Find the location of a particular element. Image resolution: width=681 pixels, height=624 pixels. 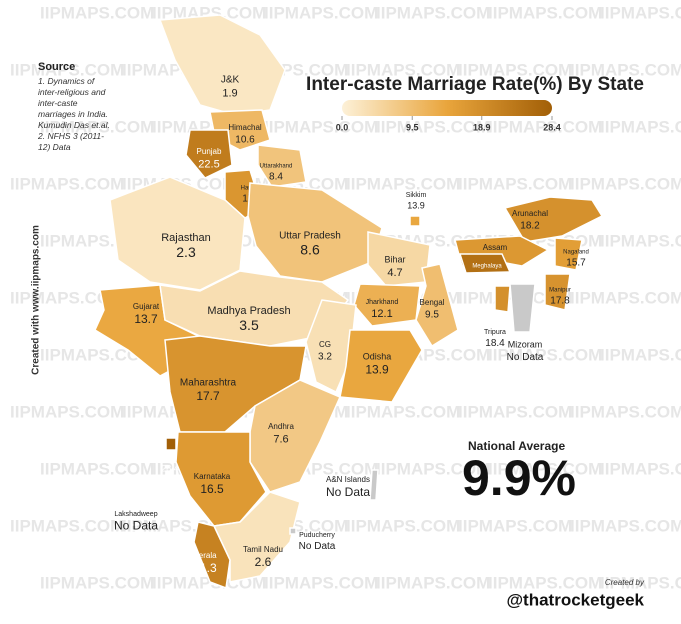

state-value: 18.4 is located at coordinates (495, 343).